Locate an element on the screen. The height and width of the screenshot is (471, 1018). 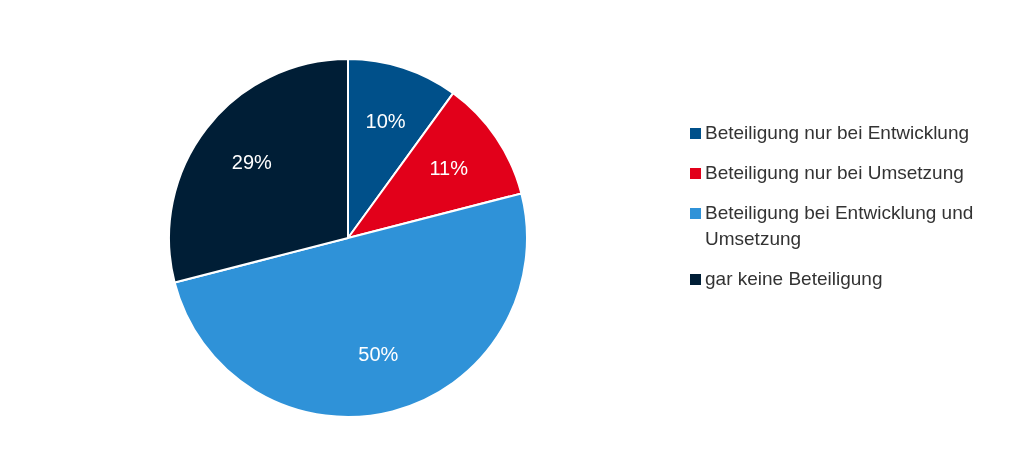
legend-label: Beteiligung nur bei Umsetzung is located at coordinates (834, 173).